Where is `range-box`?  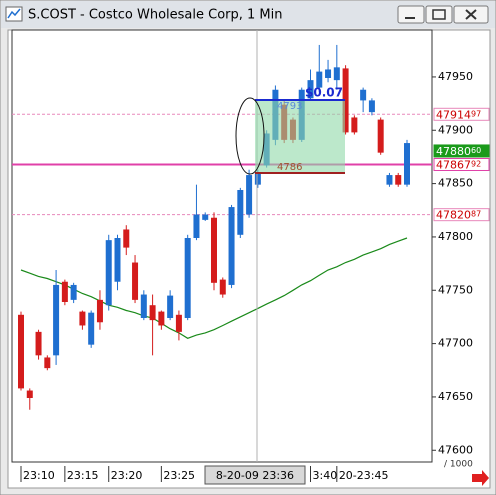
range-box is located at coordinates (300, 136).